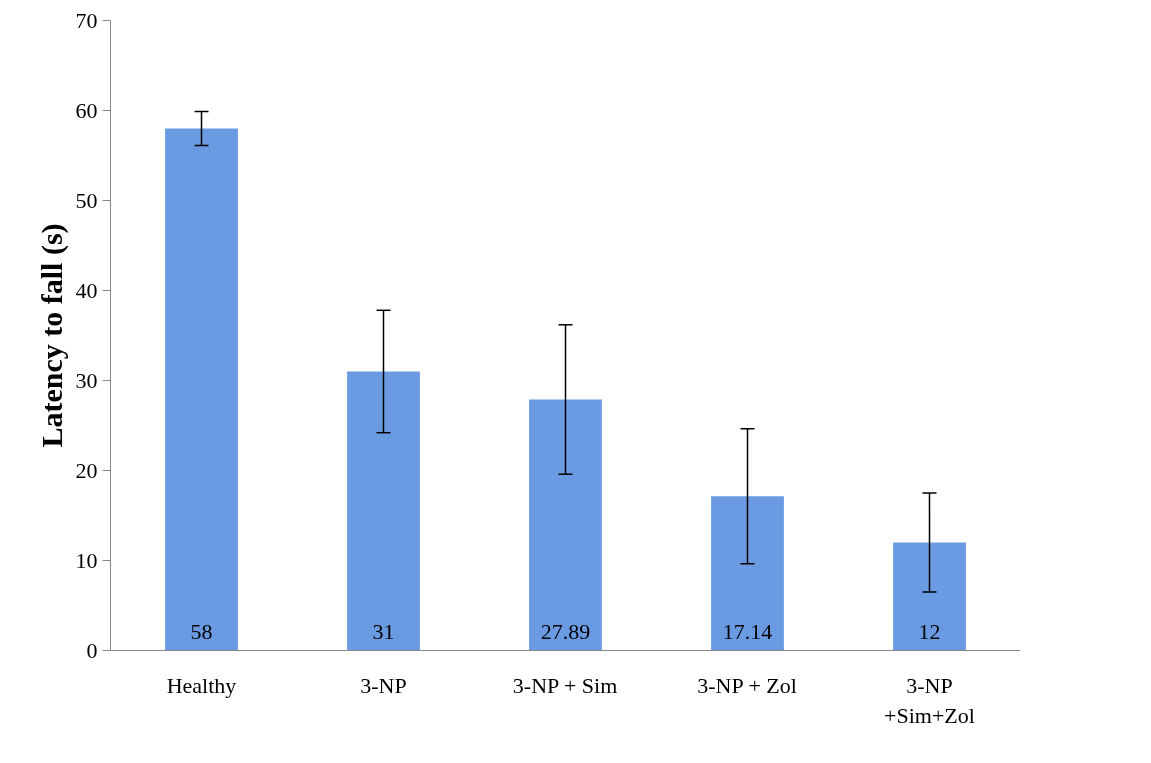  I want to click on x-tick-label: 3-NP +Sim+Zol, so click(929, 700).